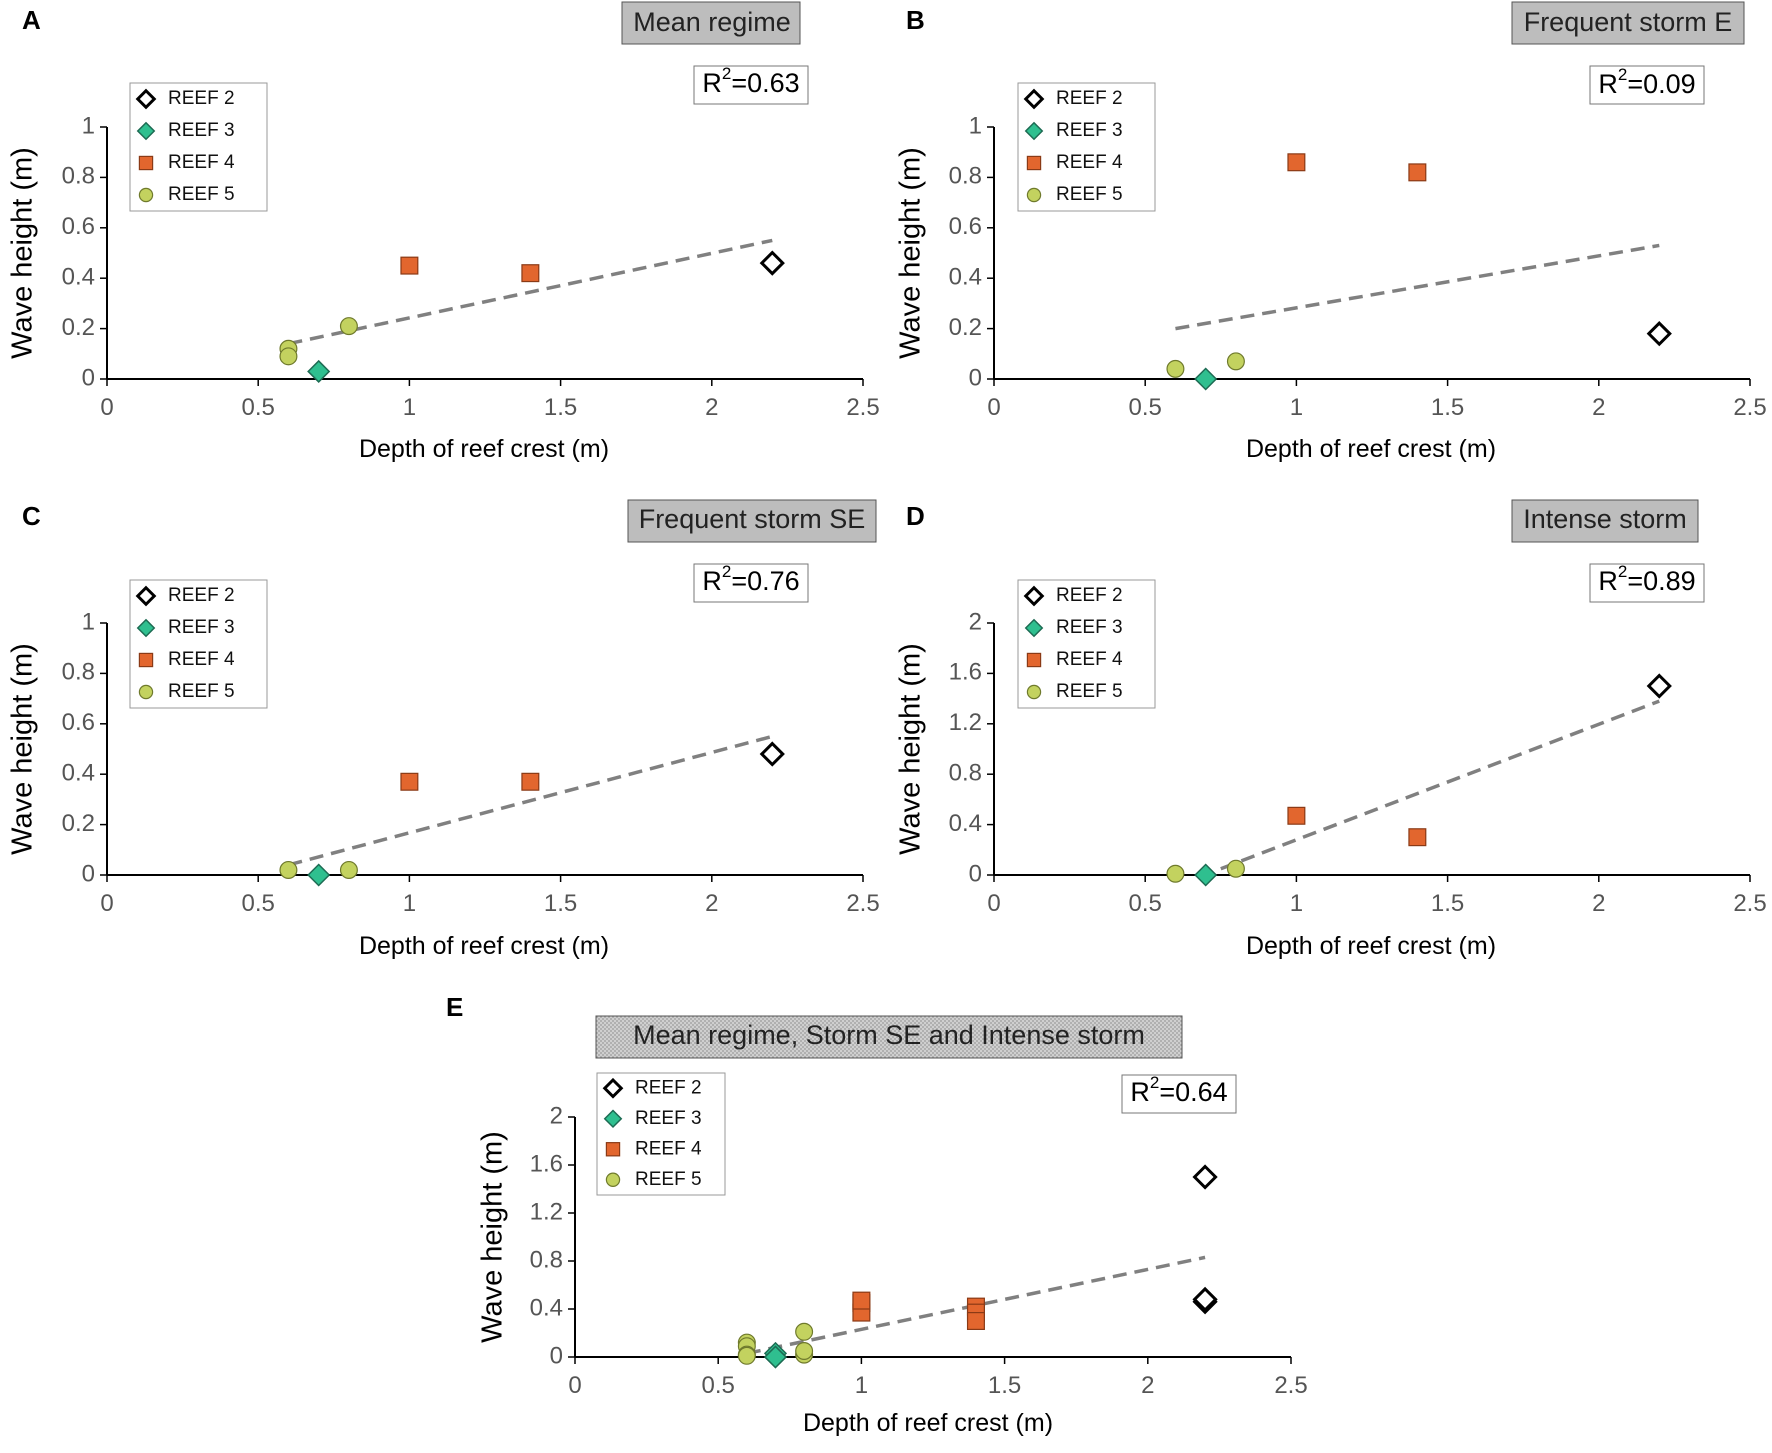  Describe the element at coordinates (31, 20) in the screenshot. I see `panel-letter: A` at that location.